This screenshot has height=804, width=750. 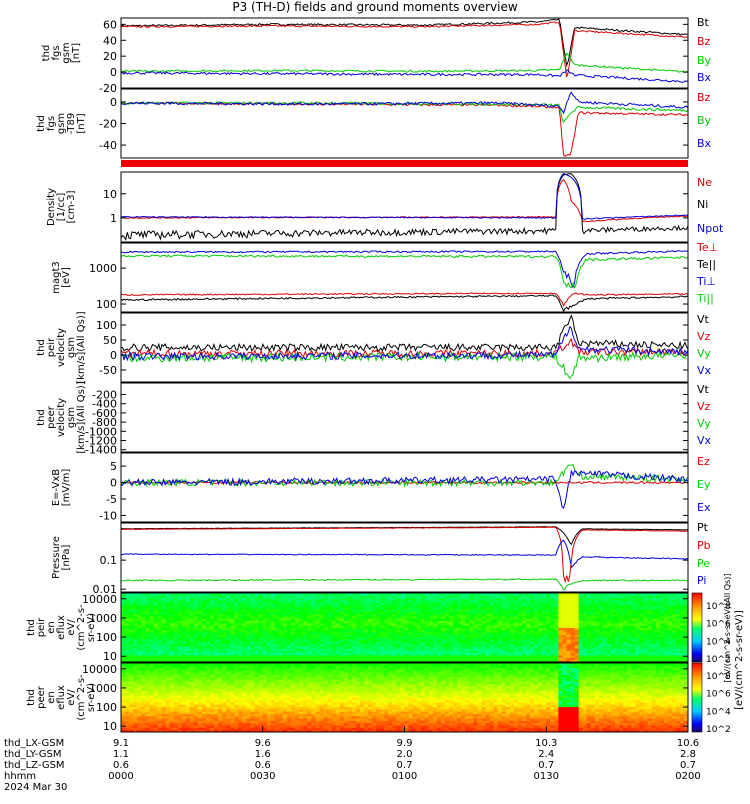 I want to click on y-tick-label: 0, so click(x=113, y=72).